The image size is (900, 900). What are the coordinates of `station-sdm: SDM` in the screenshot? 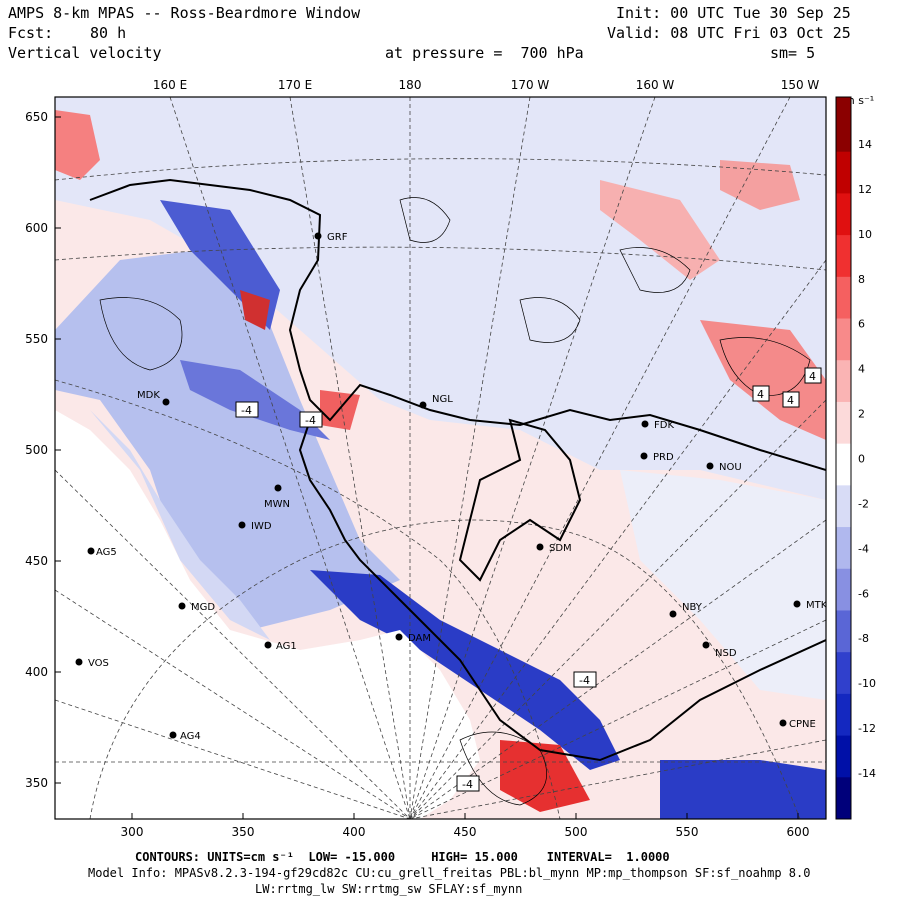 It's located at (554, 548).